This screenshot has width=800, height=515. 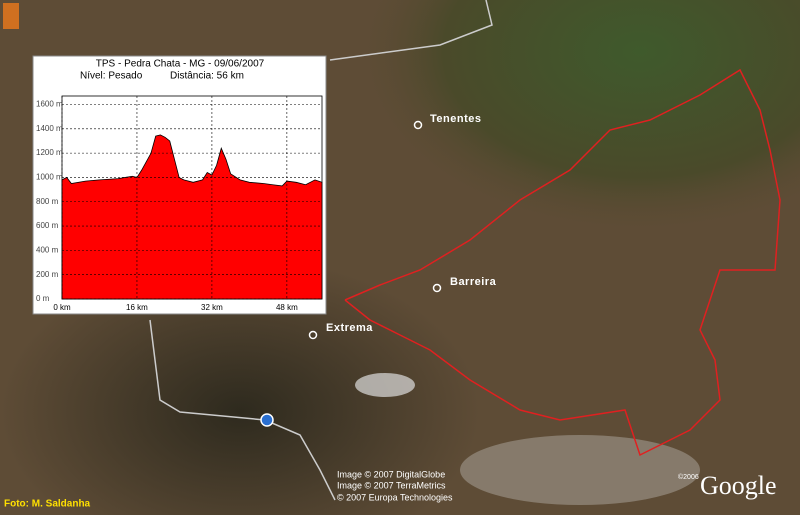 I want to click on place-label: Extrema, so click(x=349, y=328).